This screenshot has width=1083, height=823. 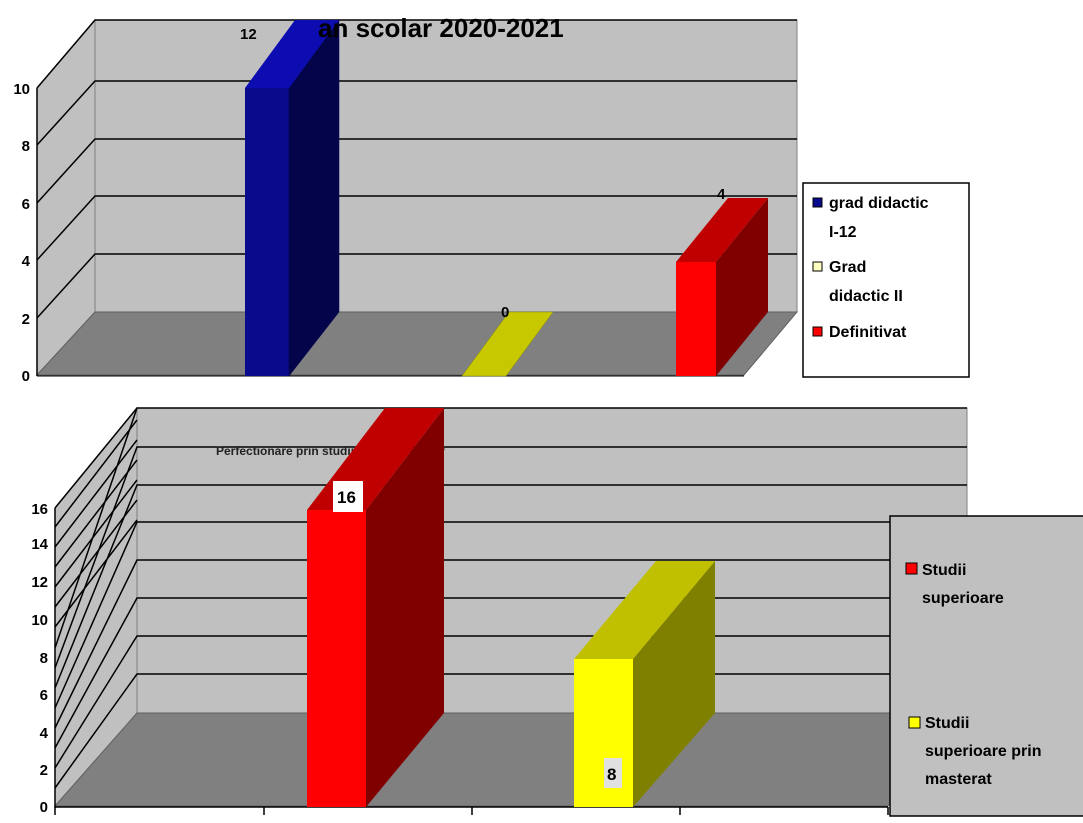 I want to click on chart-2-data-label-8: 8, so click(x=611, y=774).